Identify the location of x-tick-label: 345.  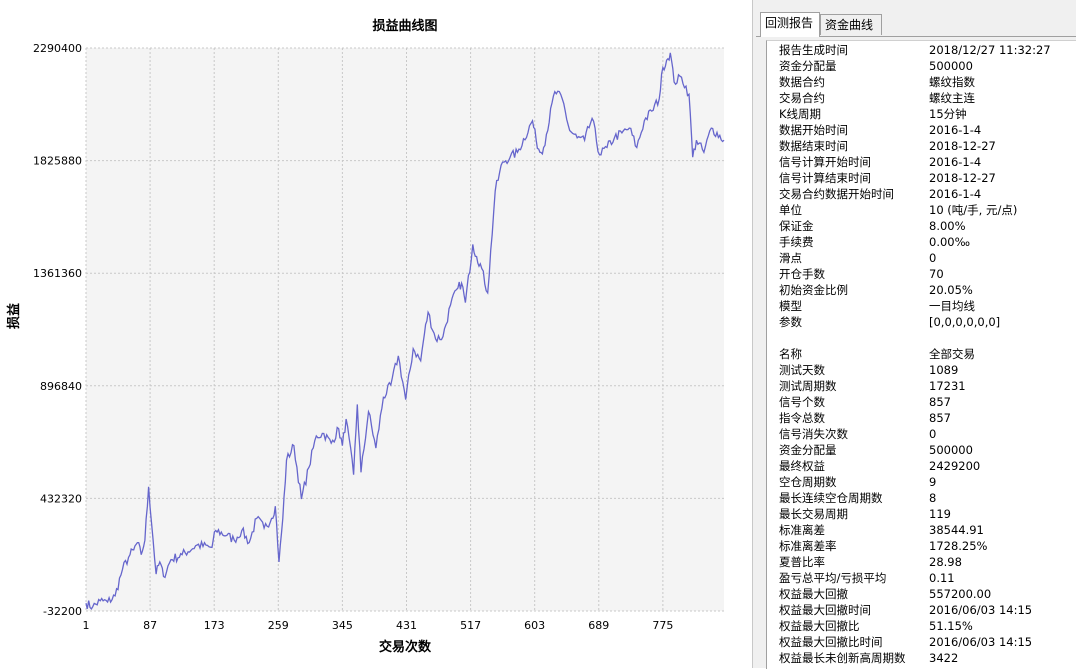
(342, 625).